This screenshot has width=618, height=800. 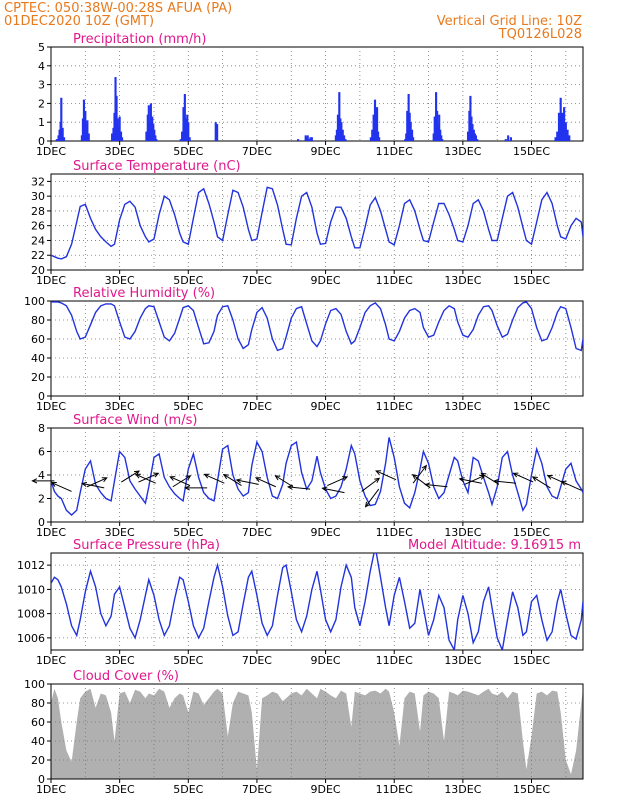 I want to click on temperature-series-line, so click(x=317, y=223).